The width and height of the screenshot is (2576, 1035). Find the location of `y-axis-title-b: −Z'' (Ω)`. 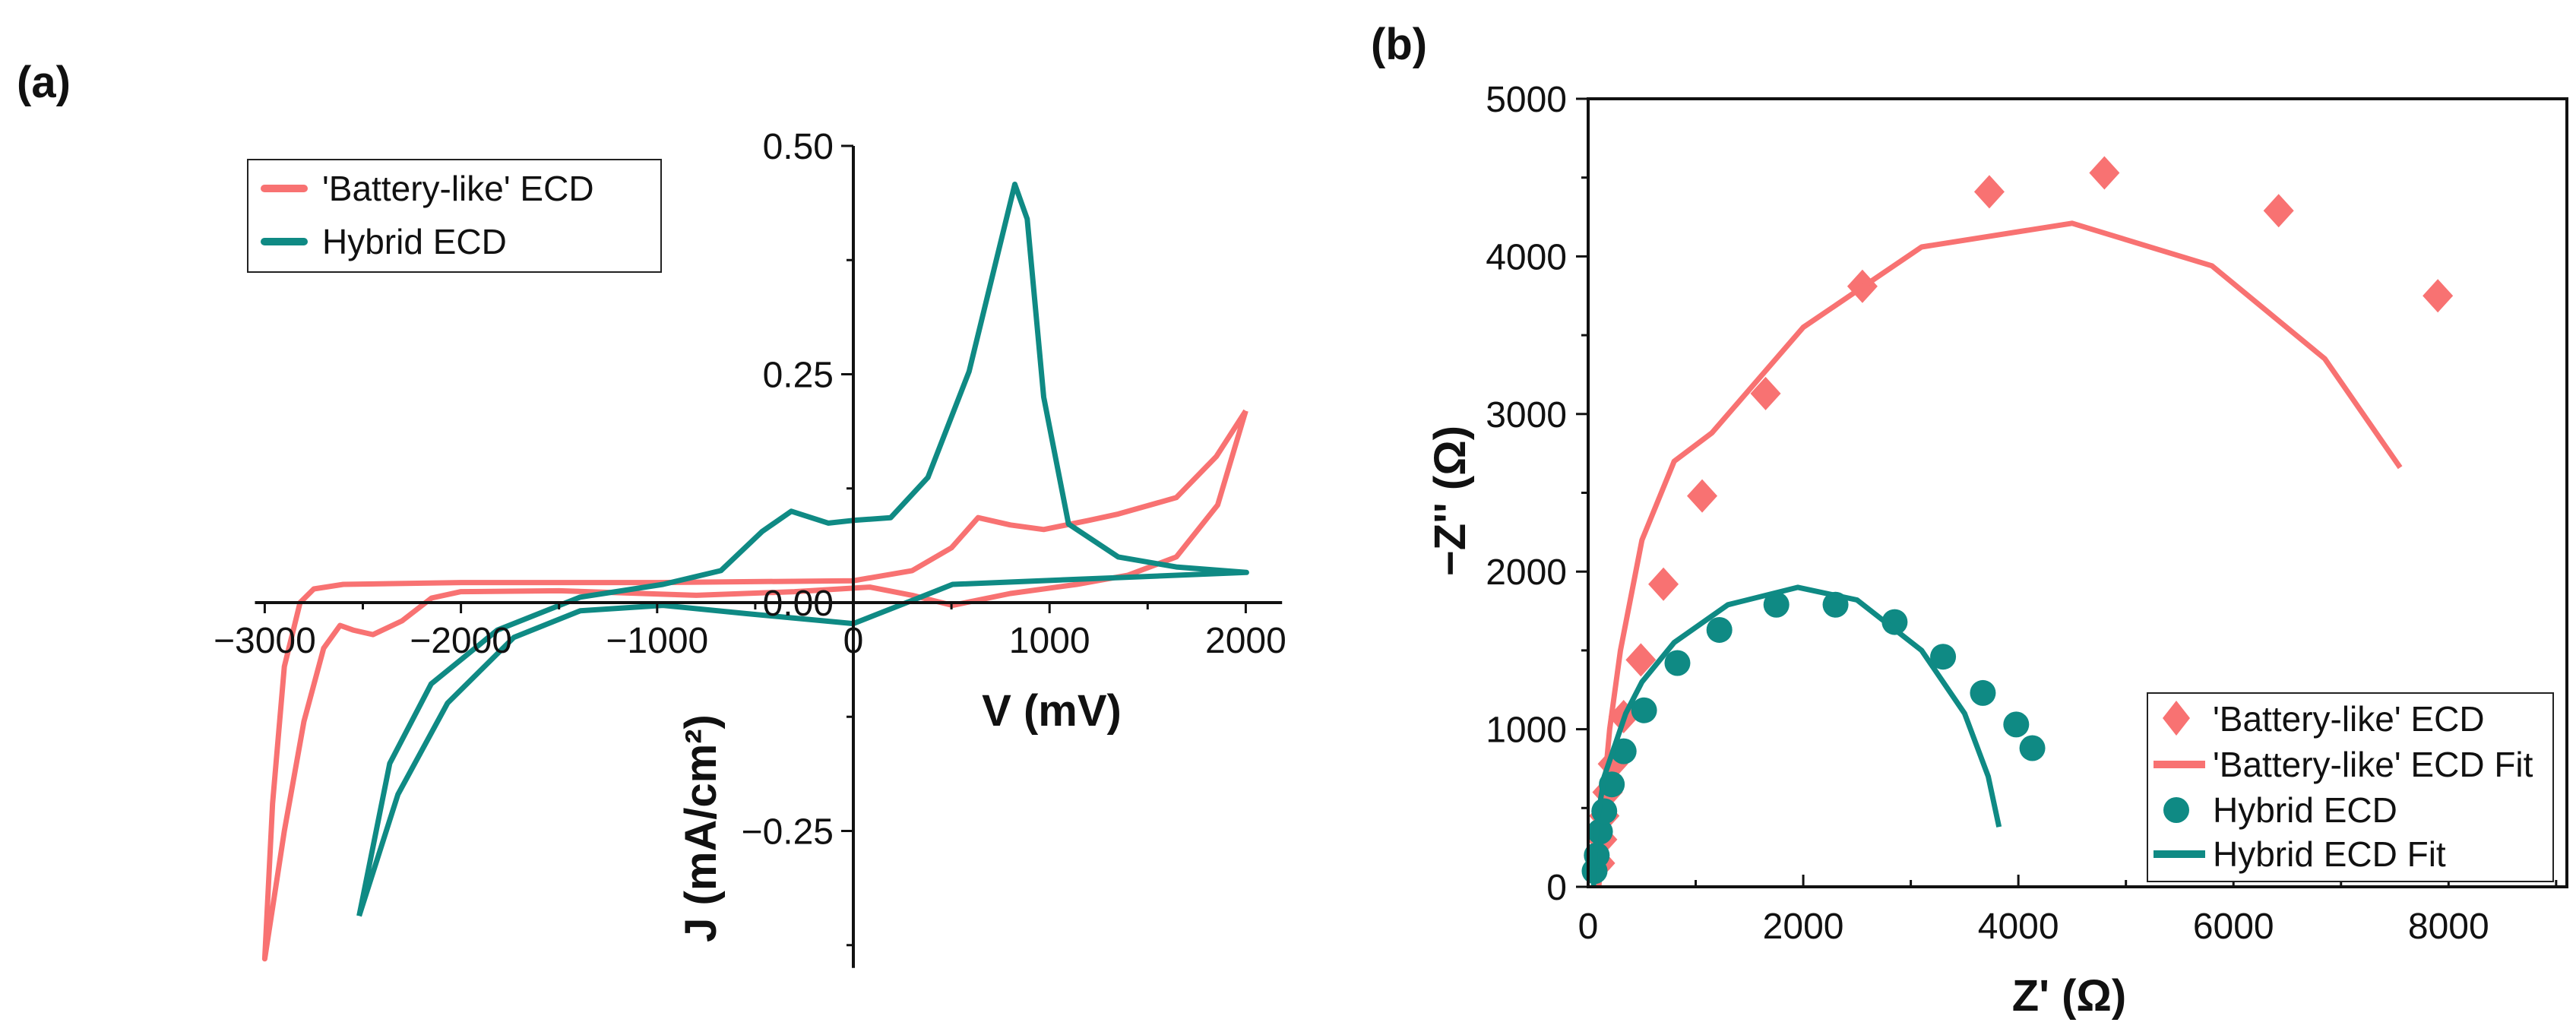

y-axis-title-b: −Z'' (Ω) is located at coordinates (1450, 501).